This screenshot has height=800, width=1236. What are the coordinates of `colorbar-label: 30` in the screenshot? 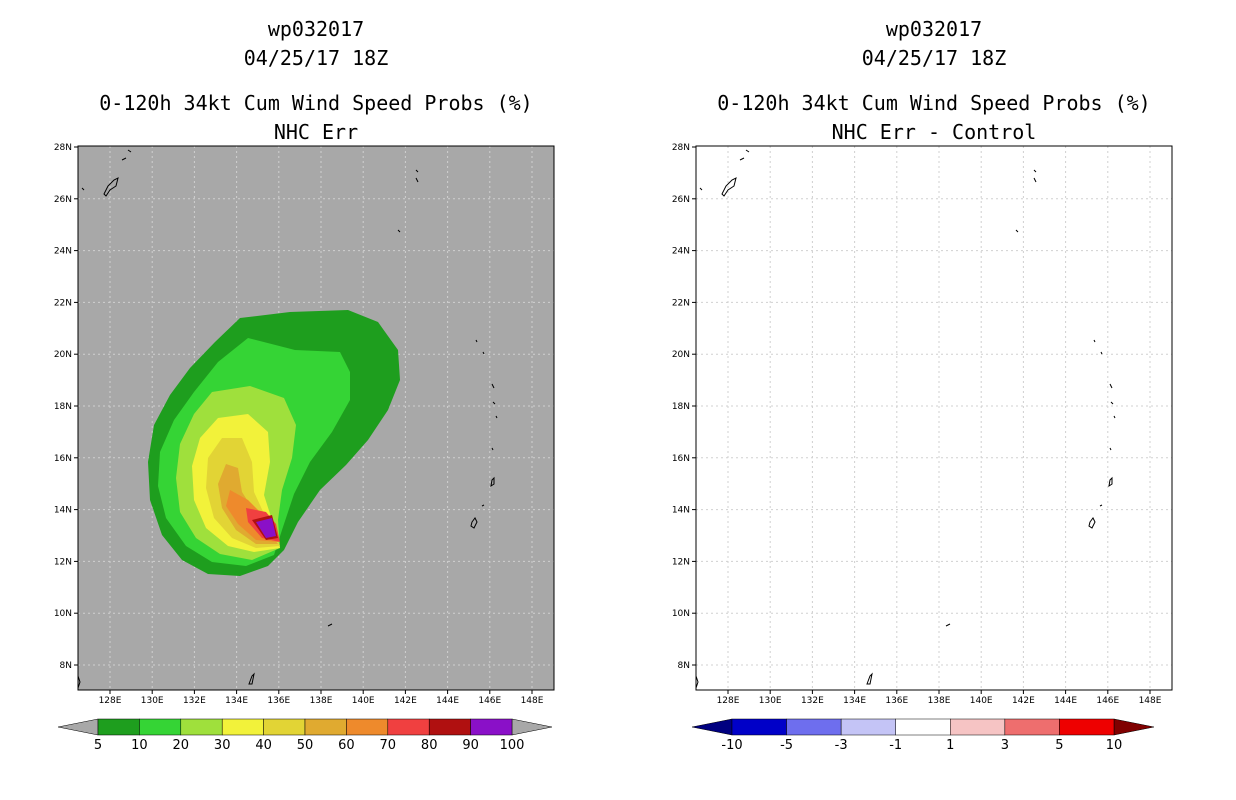 It's located at (222, 745).